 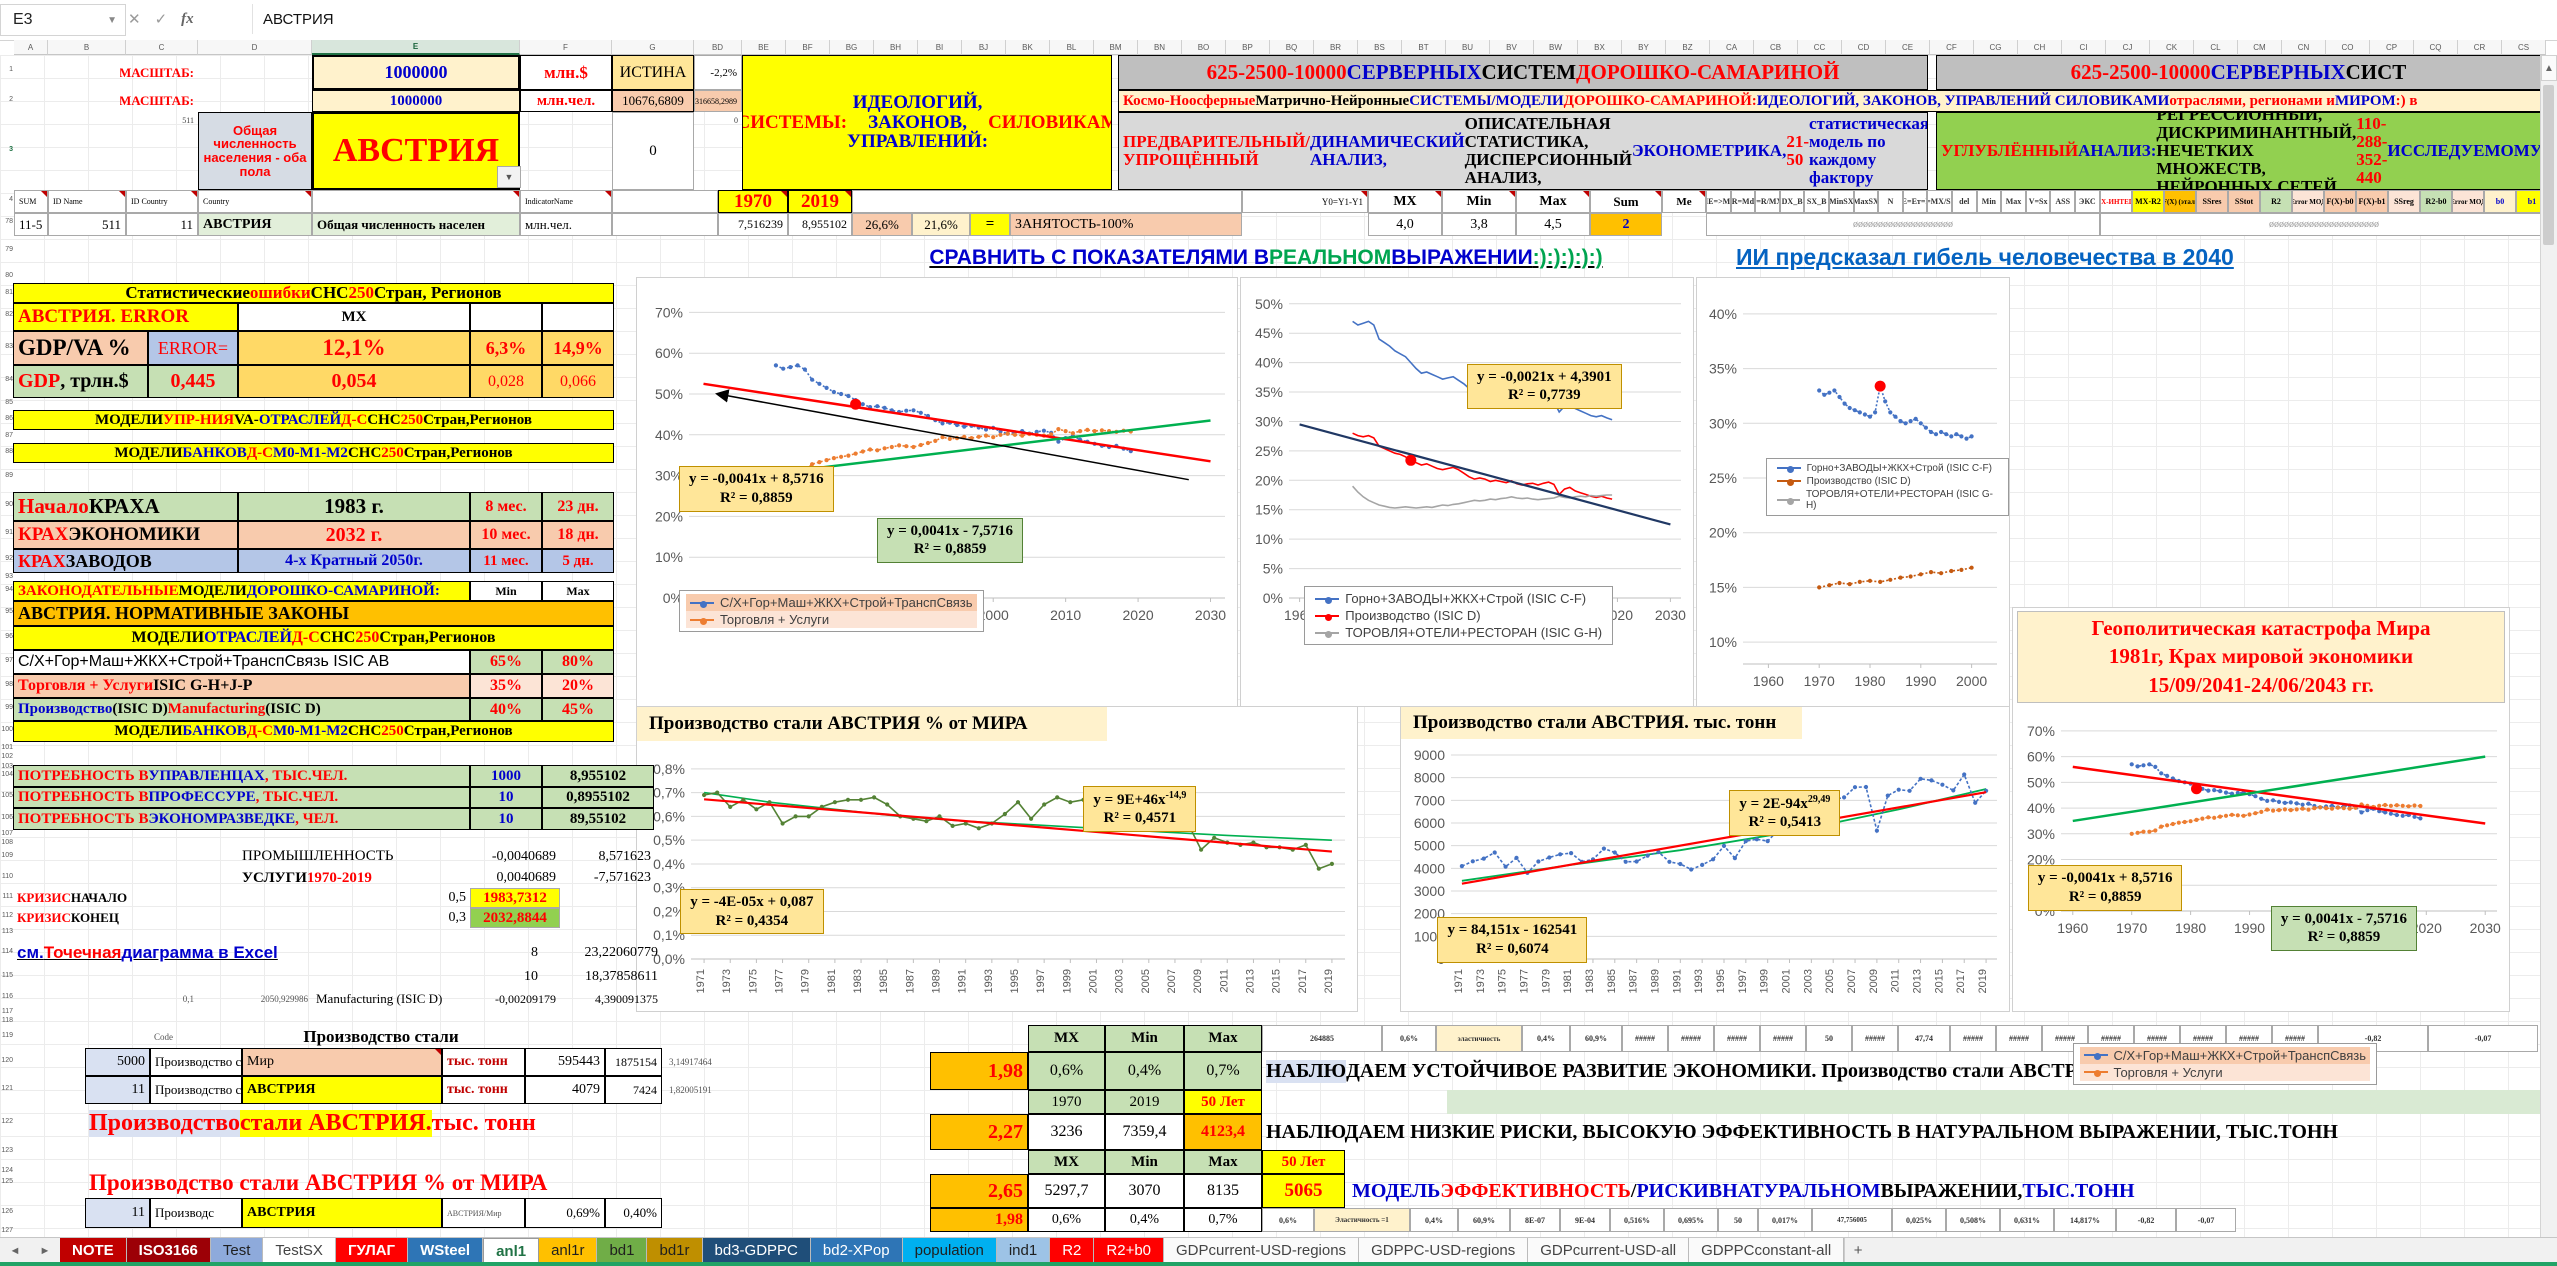 I want to click on row-header-120: 120, so click(x=7, y=1060).